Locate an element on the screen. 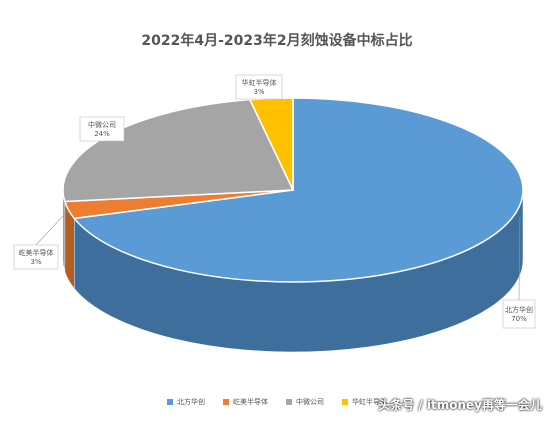  chart-legend: 北方华创 屹美半导体 中微公司 华虹半导体 is located at coordinates (277, 402).